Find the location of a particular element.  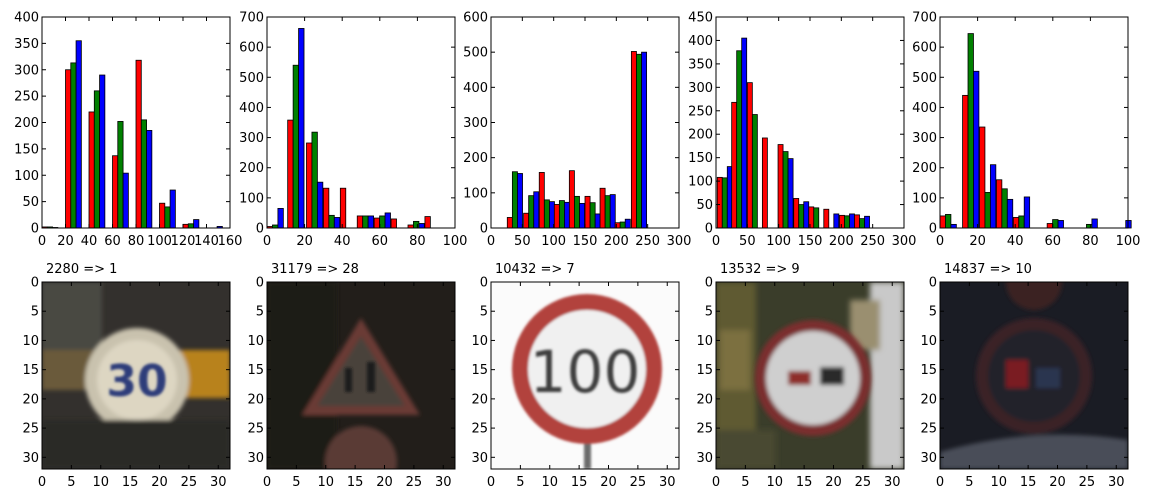

x-tick-label: 100 is located at coordinates (778, 241).